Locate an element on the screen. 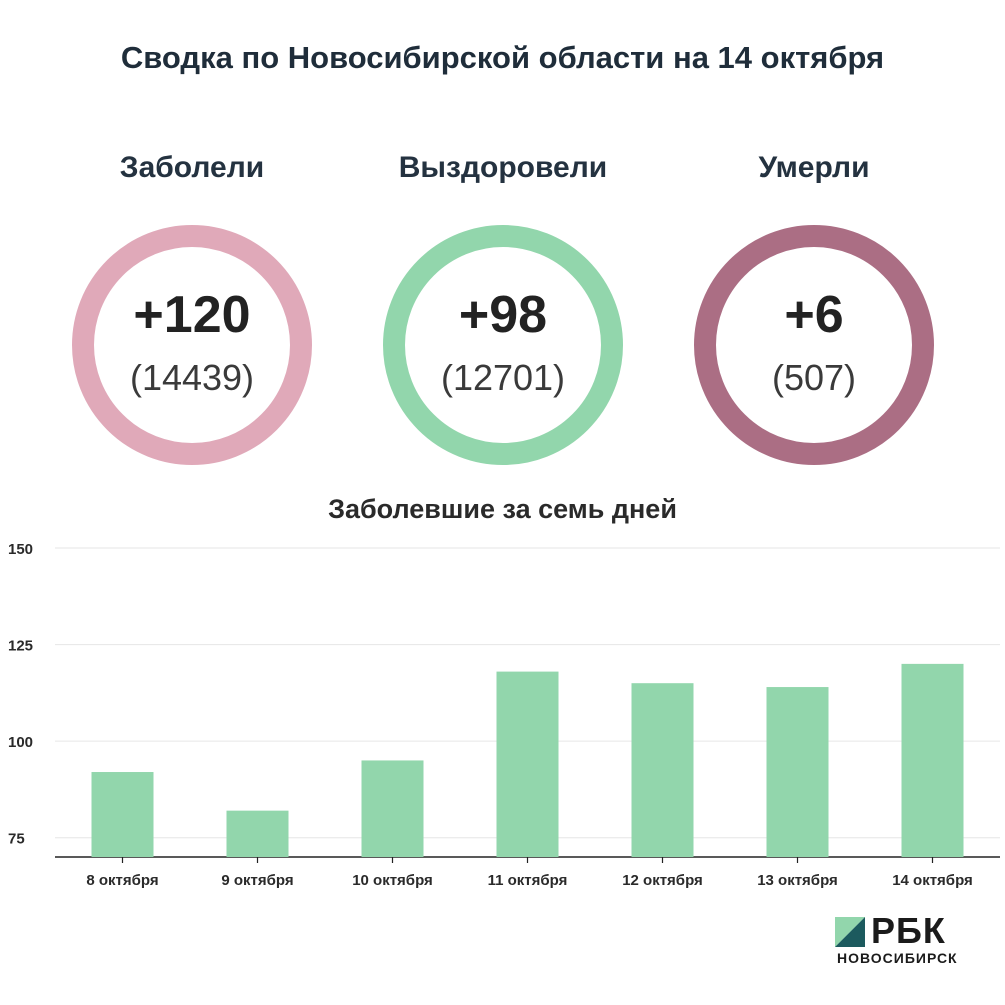 The image size is (1005, 1005). stat-recovered-ring: +98 (12701) is located at coordinates (503, 345).